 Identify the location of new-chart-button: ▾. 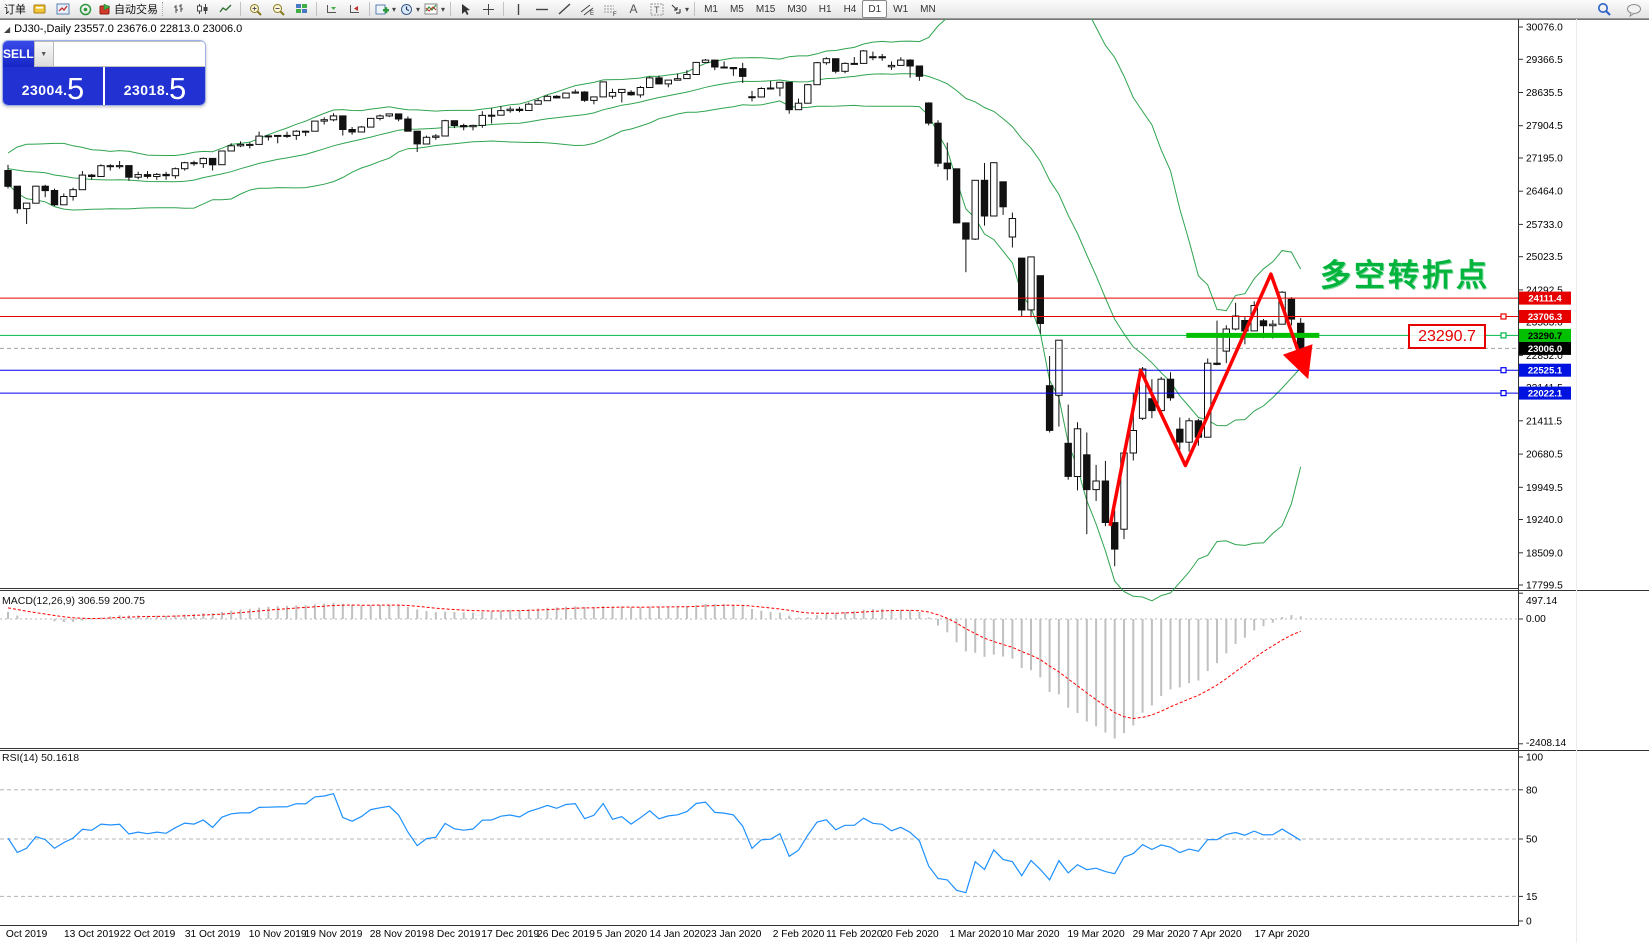
(385, 9).